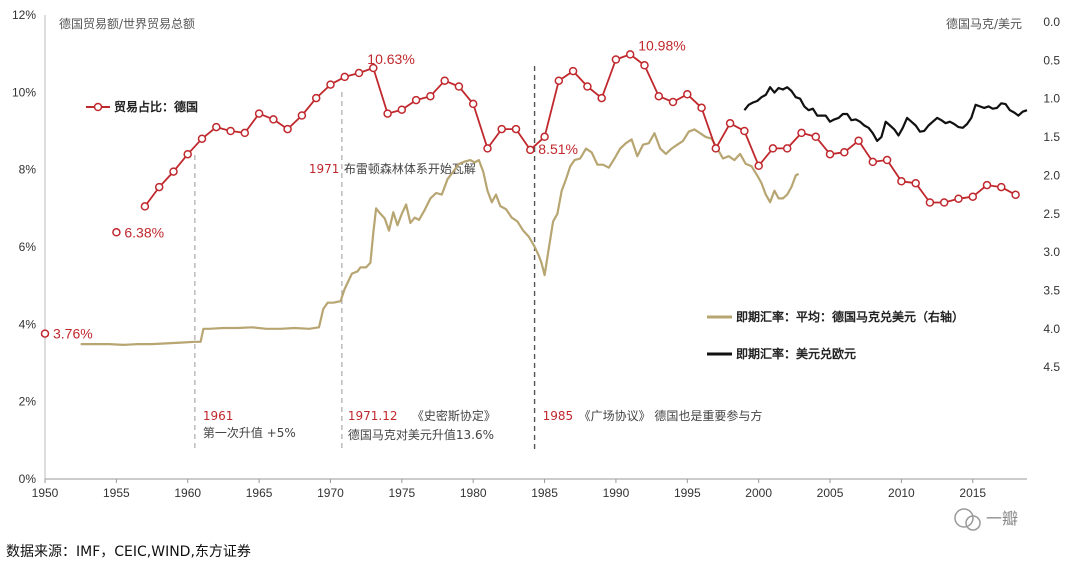 This screenshot has height=568, width=1080. What do you see at coordinates (410, 168) in the screenshot?
I see `event-1971-top-text: 布雷顿森林体系开始瓦解` at bounding box center [410, 168].